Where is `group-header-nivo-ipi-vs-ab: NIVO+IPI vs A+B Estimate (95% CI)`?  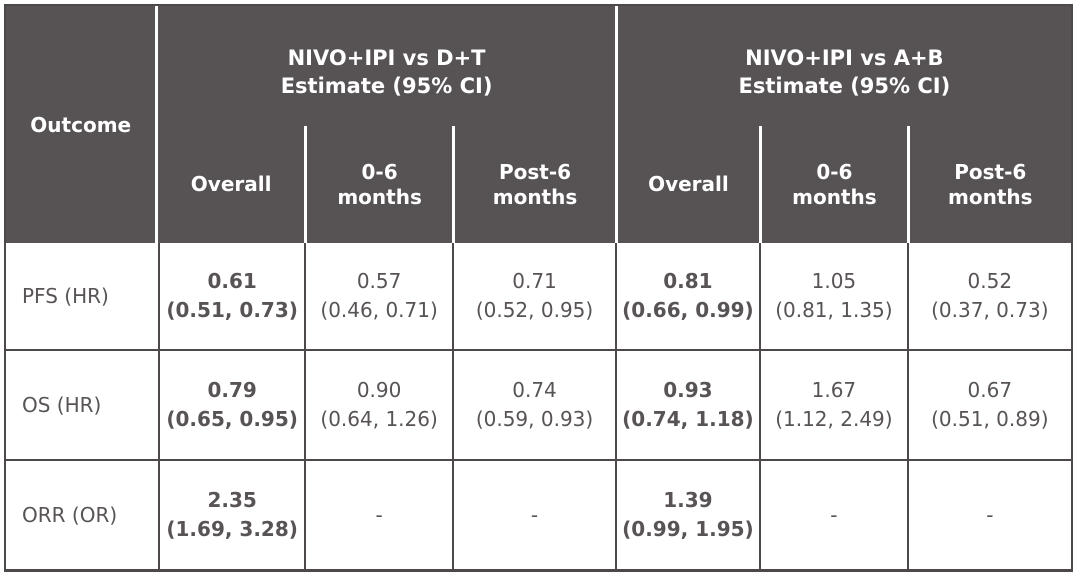
group-header-nivo-ipi-vs-ab: NIVO+IPI vs A+B Estimate (95% CI) is located at coordinates (842, 66).